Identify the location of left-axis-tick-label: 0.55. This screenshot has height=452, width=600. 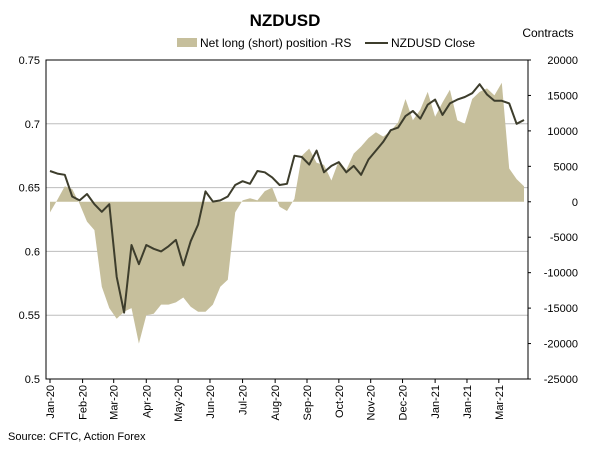
(29, 316).